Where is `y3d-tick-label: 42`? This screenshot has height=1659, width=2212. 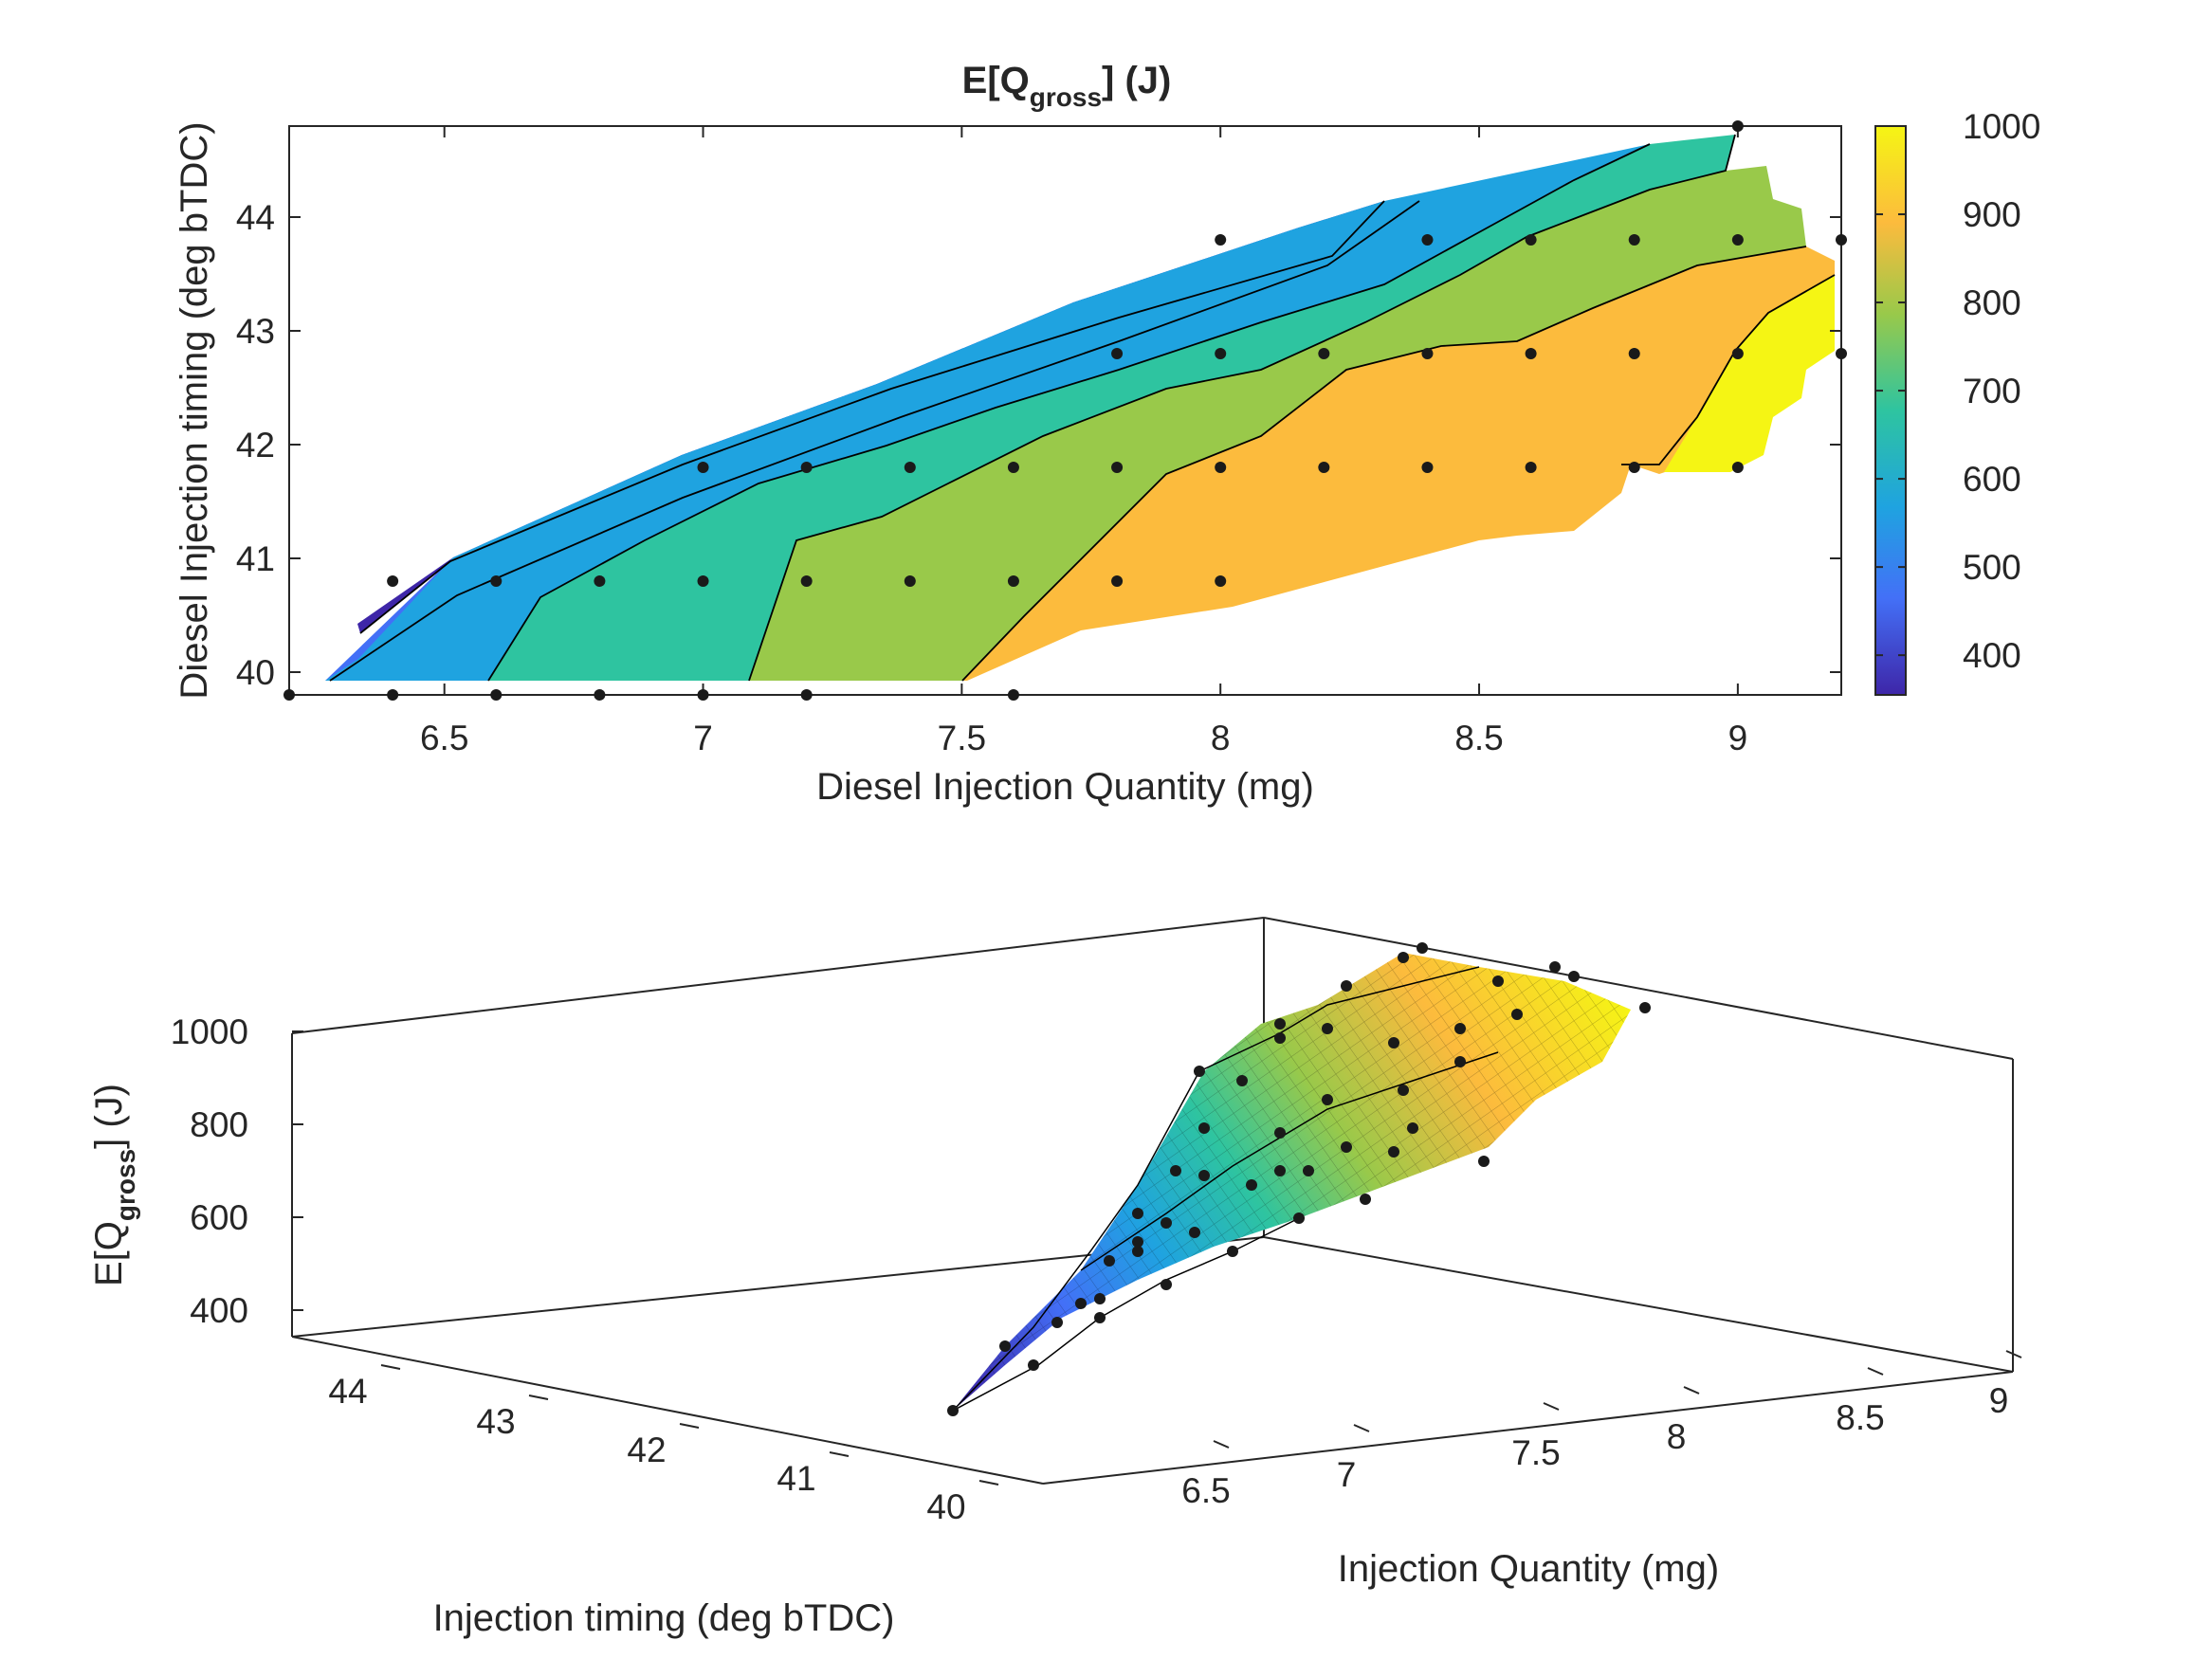
y3d-tick-label: 42 is located at coordinates (646, 1450).